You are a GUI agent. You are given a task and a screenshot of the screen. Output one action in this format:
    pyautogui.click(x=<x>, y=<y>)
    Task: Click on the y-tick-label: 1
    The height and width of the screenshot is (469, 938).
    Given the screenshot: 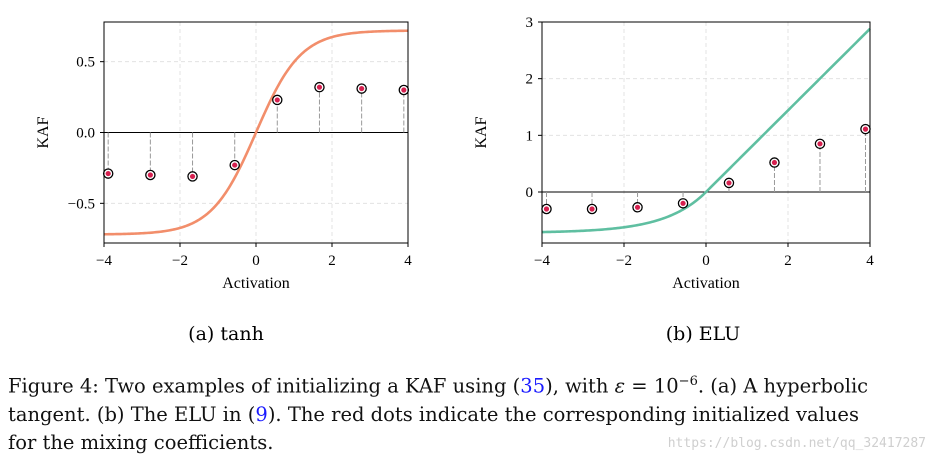 What is the action you would take?
    pyautogui.click(x=530, y=136)
    